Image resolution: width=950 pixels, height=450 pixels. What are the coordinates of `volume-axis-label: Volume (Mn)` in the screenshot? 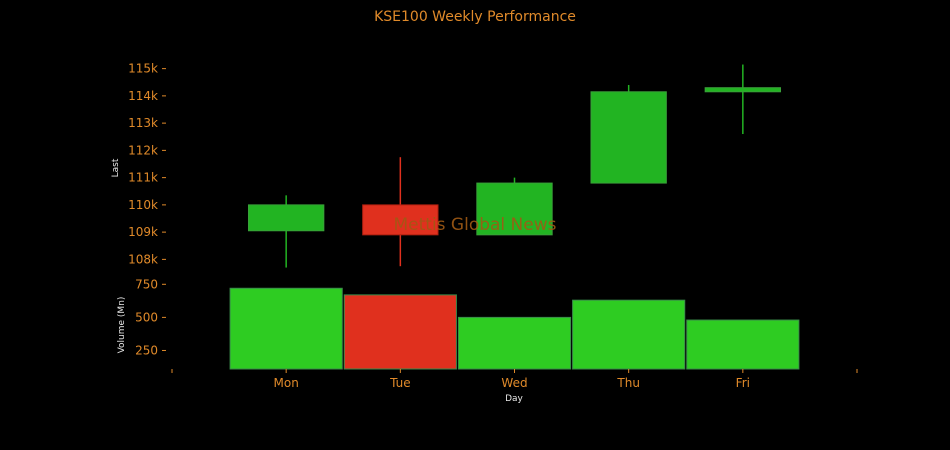 It's located at (122, 325).